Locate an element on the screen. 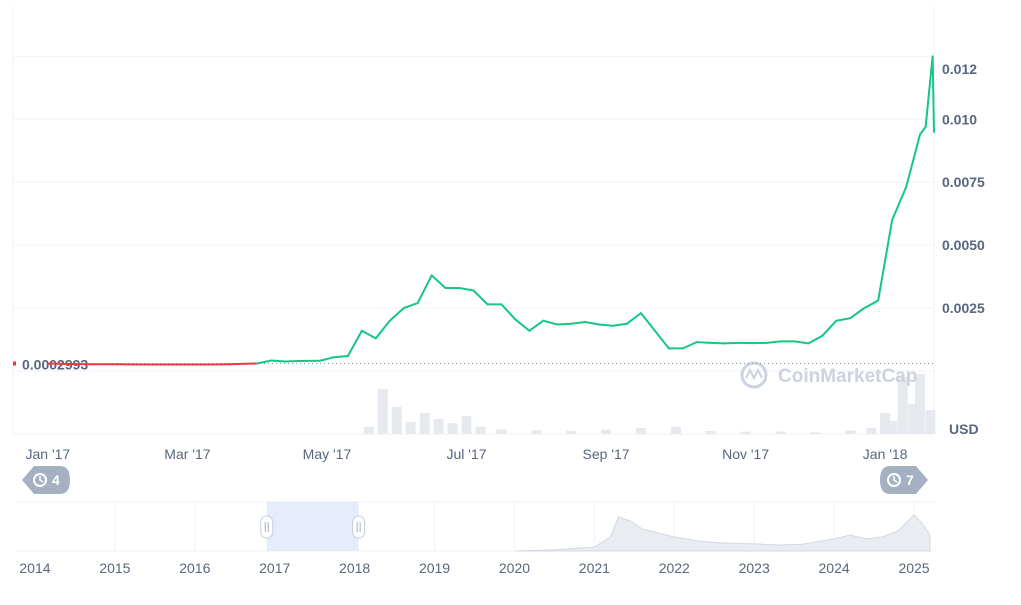 The width and height of the screenshot is (1021, 605). history-left-pill: 4 is located at coordinates (46, 480).